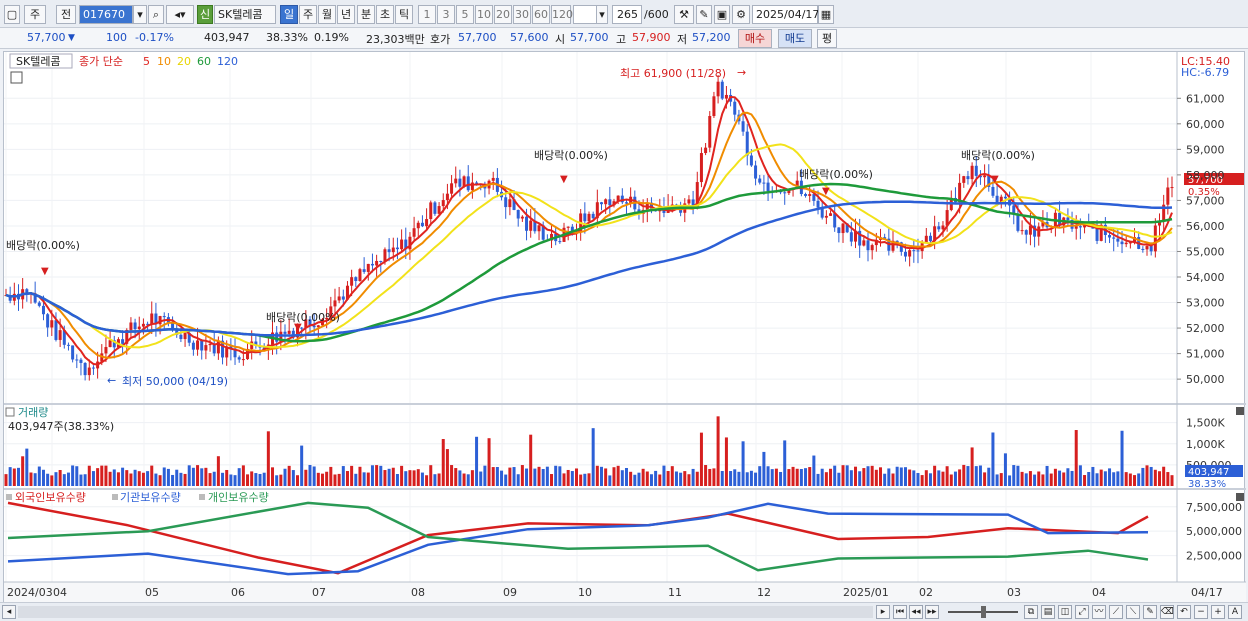 Image resolution: width=1248 pixels, height=621 pixels. What do you see at coordinates (106, 14) in the screenshot?
I see `code-input: 017670` at bounding box center [106, 14].